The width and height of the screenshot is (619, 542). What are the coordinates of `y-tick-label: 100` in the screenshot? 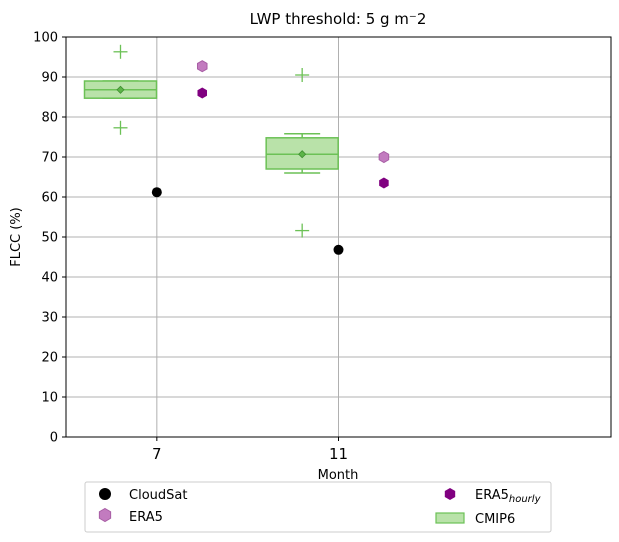 It's located at (45, 38).